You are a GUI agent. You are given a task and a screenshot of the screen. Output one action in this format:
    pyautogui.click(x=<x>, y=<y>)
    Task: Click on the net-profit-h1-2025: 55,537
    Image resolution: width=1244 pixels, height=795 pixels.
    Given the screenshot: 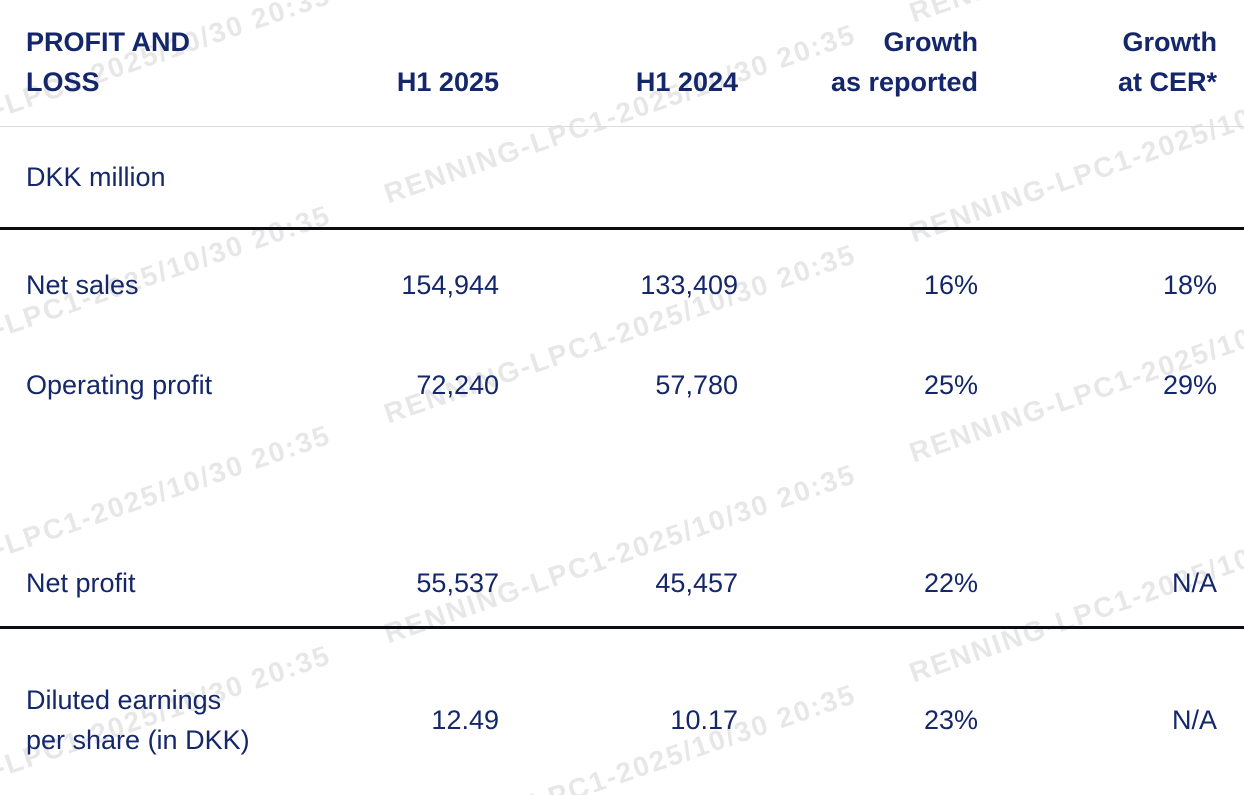 What is the action you would take?
    pyautogui.click(x=457, y=583)
    